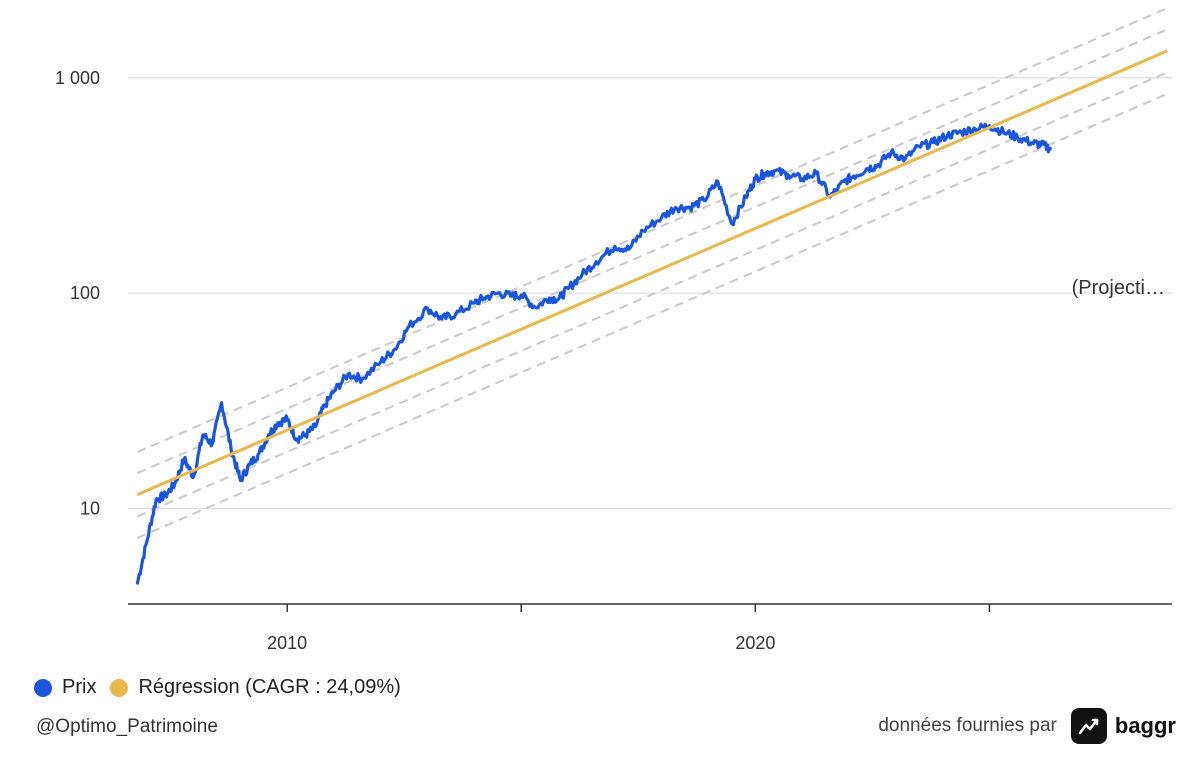 The image size is (1200, 768). What do you see at coordinates (287, 643) in the screenshot?
I see `x-tick-label: 2010` at bounding box center [287, 643].